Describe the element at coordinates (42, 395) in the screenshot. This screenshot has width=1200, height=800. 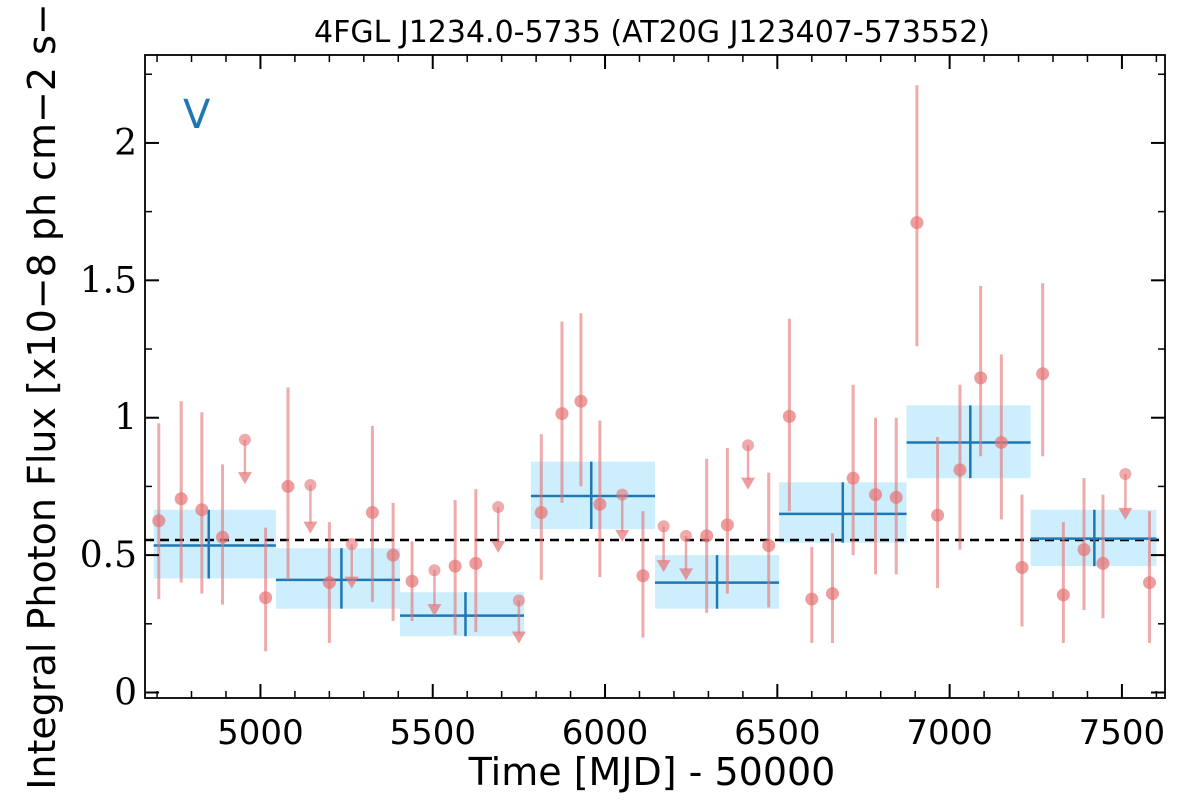
I see `y-axis-label: Integral Photon Flux [x10−8 ph cm−2 s−1]` at that location.